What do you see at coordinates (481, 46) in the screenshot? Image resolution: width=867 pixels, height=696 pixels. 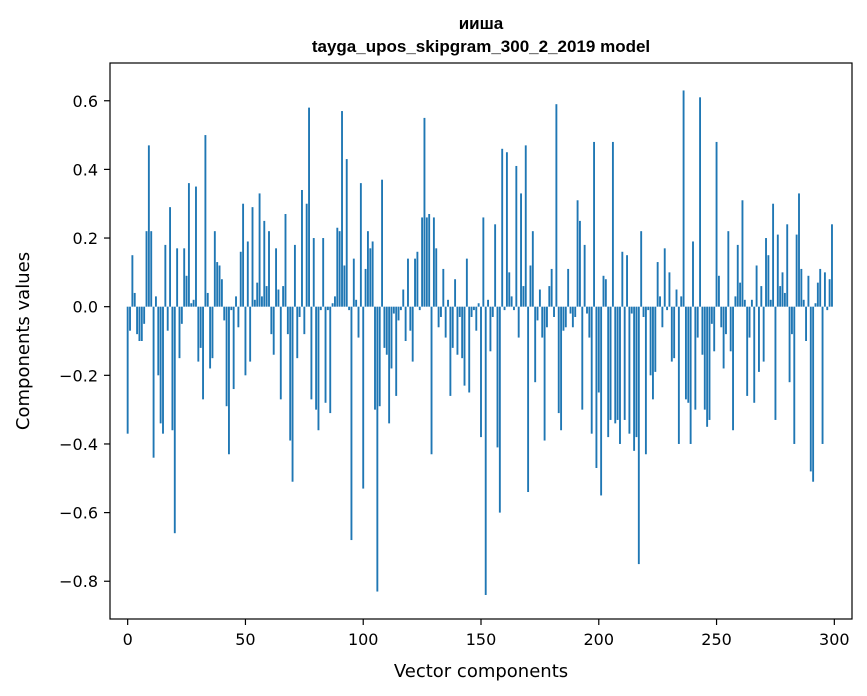 I see `chart-subtitle: tayga_upos_skipgram_300_2_2019 model` at bounding box center [481, 46].